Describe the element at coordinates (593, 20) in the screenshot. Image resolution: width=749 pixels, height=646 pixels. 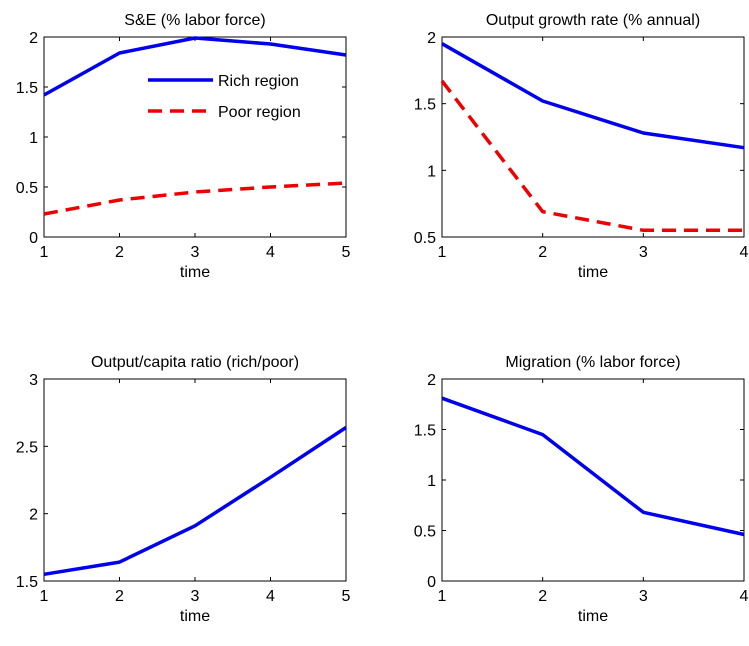
I see `chart-title: Output growth rate (% annual)` at that location.